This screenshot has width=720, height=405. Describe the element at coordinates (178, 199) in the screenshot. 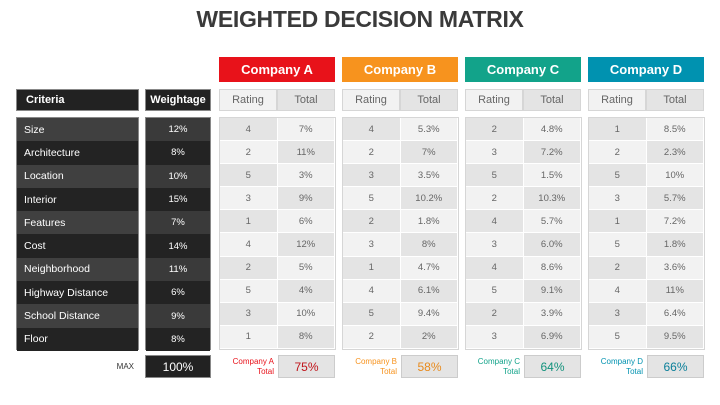

I see `weightage-cell: 15%` at that location.